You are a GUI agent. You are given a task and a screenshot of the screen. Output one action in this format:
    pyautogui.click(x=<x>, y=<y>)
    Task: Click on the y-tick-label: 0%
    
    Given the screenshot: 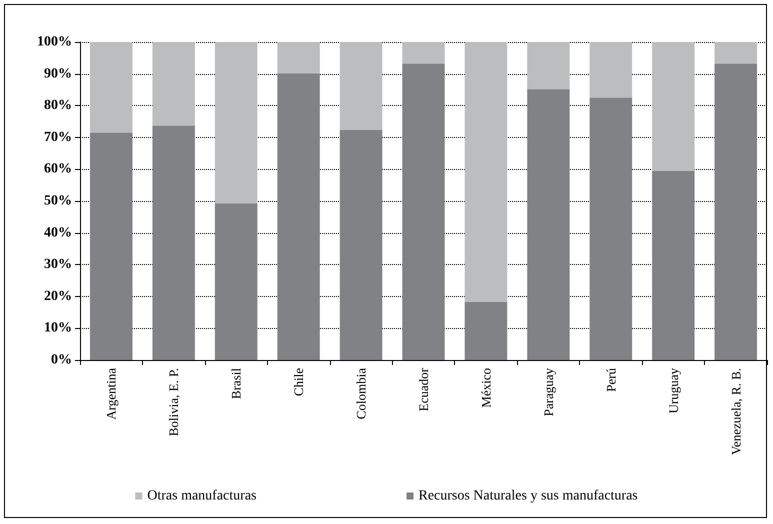 What is the action you would take?
    pyautogui.click(x=61, y=360)
    